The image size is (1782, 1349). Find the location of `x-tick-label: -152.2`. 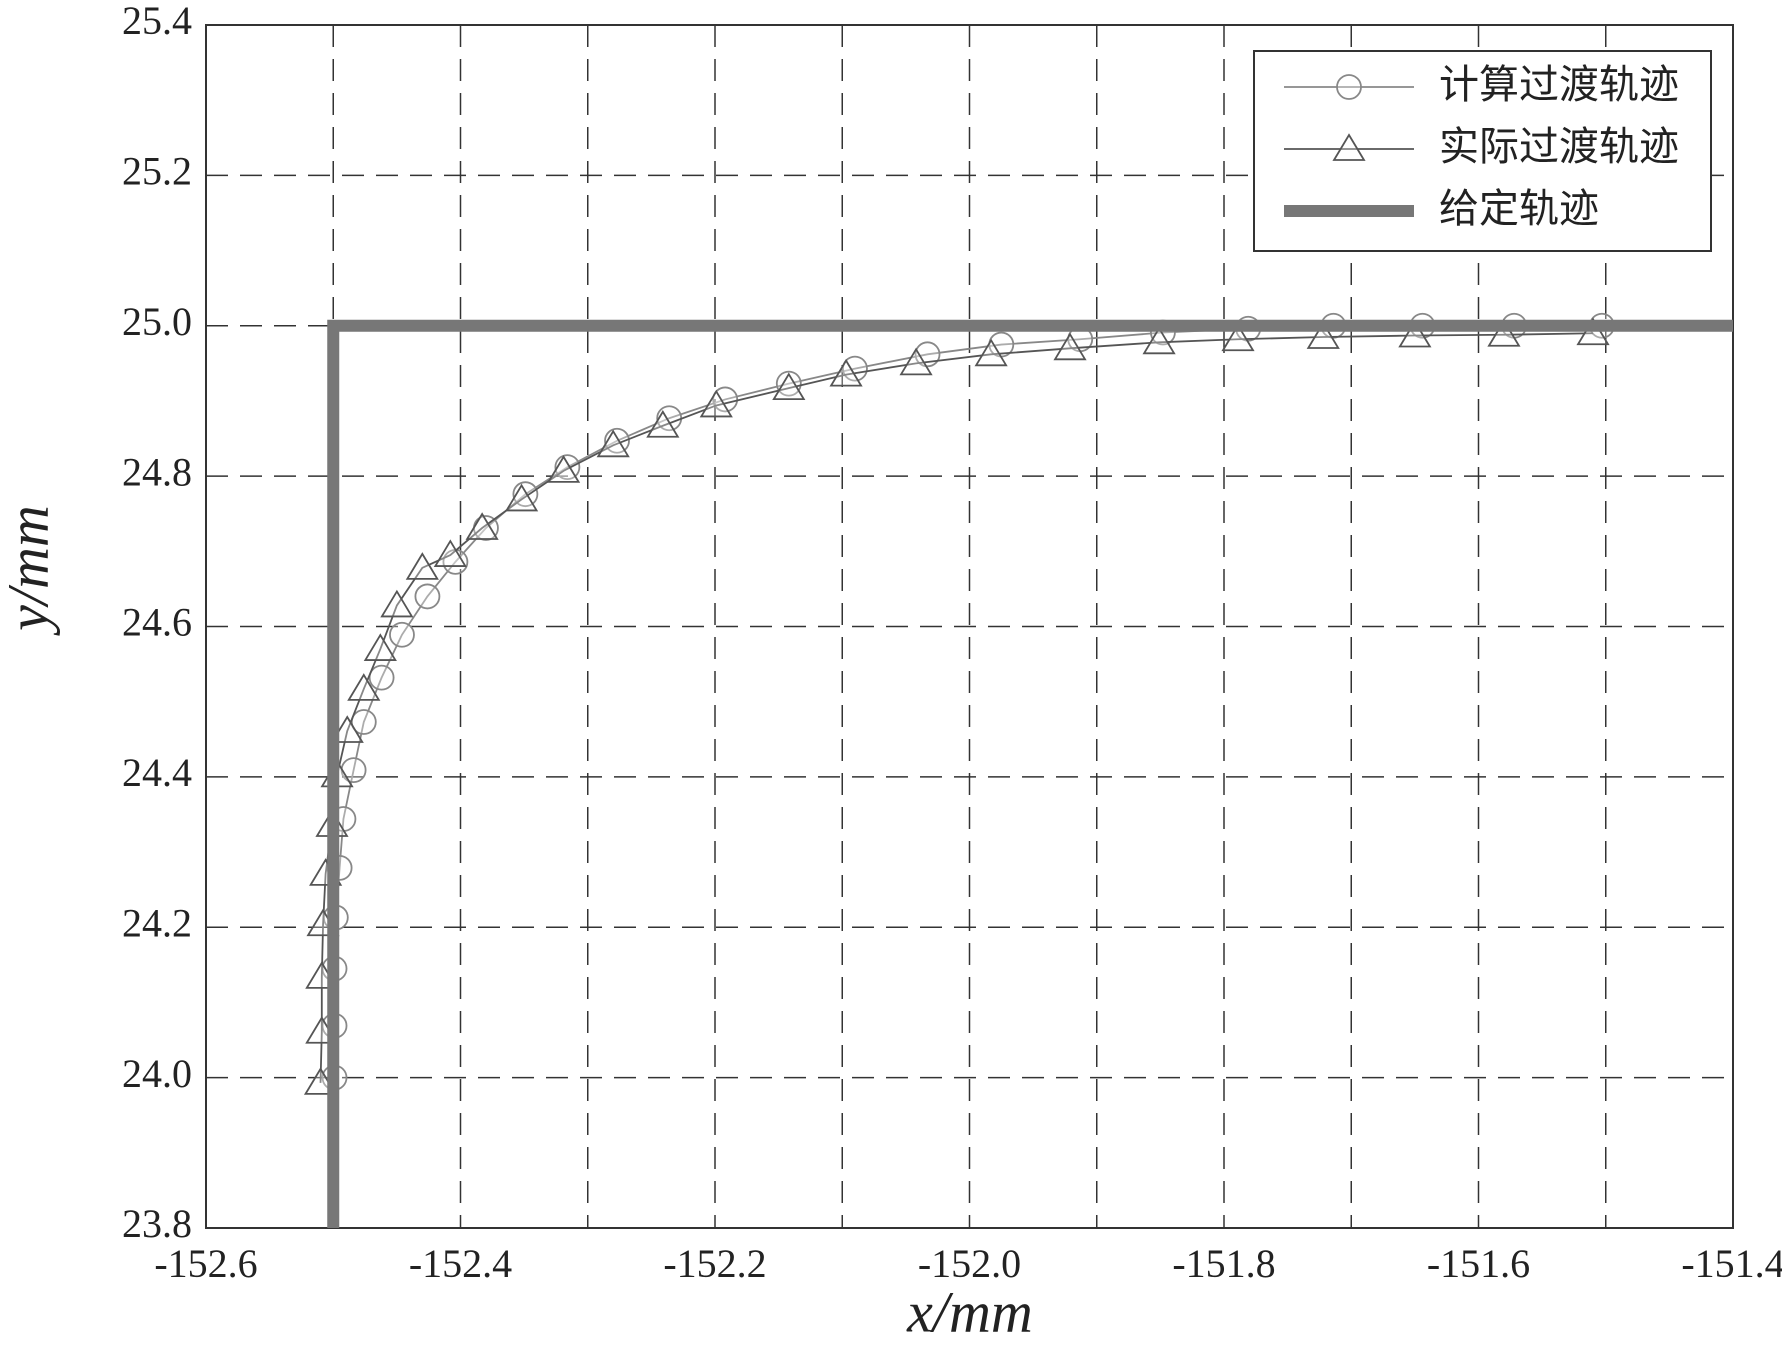

x-tick-label: -152.2 is located at coordinates (714, 1263).